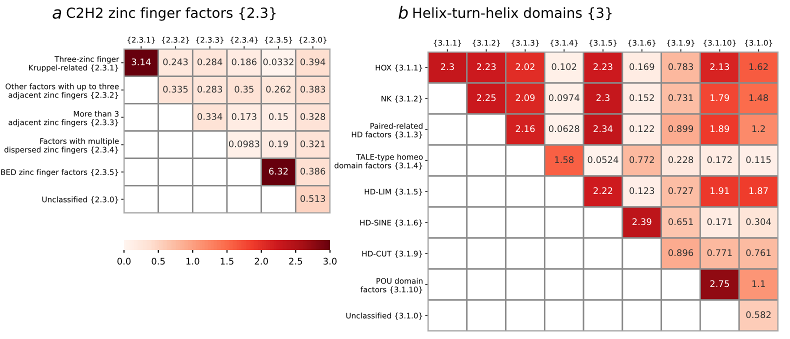 The image size is (790, 339). What do you see at coordinates (680, 190) in the screenshot?
I see `data-label: 0.727` at bounding box center [680, 190].